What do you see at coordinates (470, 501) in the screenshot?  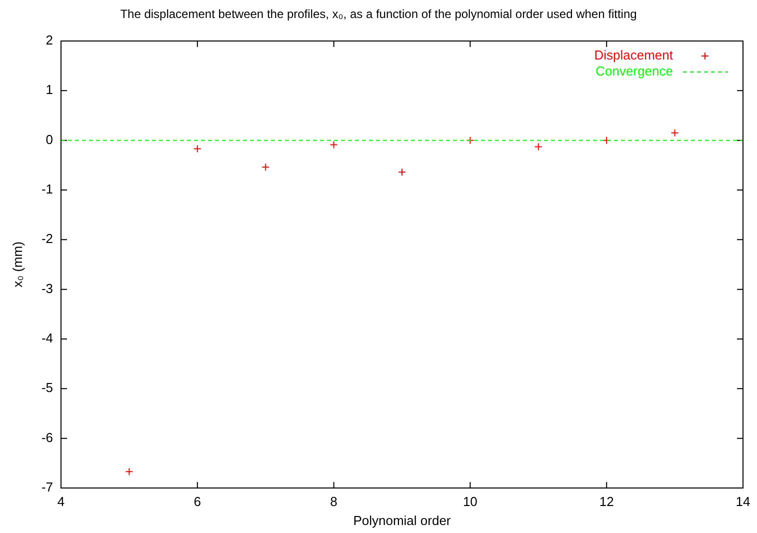 I see `x-tick-label: 10` at bounding box center [470, 501].